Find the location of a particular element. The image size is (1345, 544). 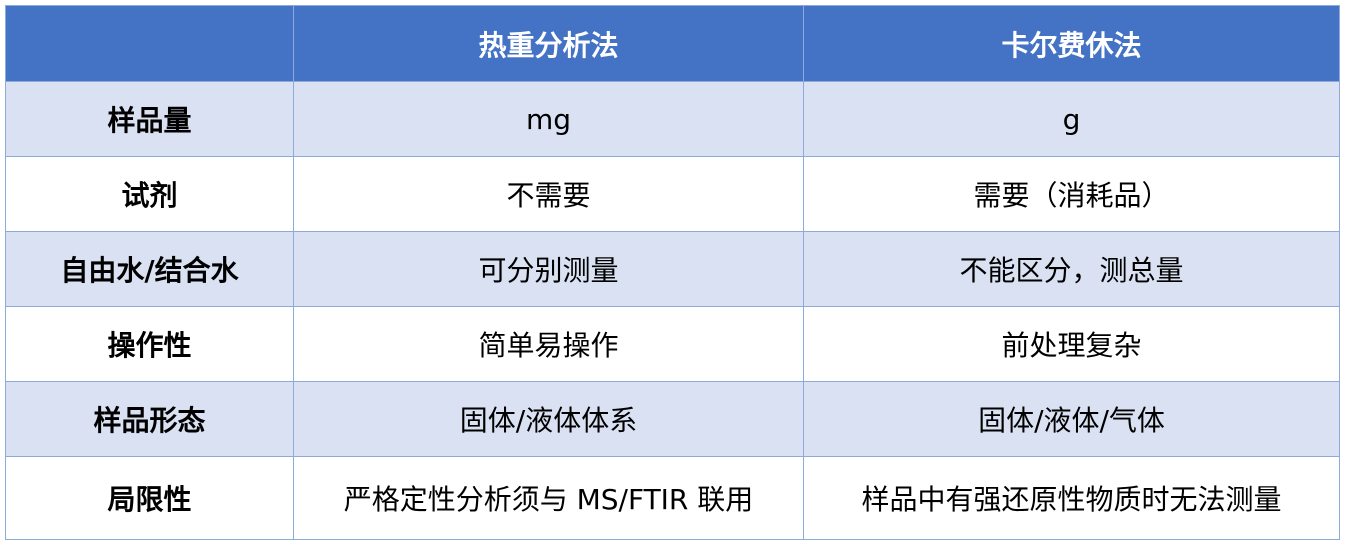

column-header: 卡尔费休法 is located at coordinates (1071, 43).